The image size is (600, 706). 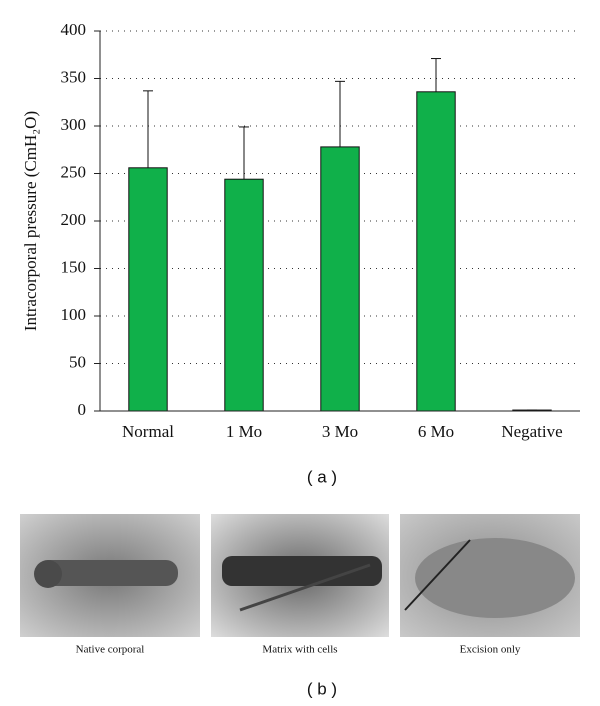 What do you see at coordinates (244, 431) in the screenshot?
I see `x-tick-label: 1 Mo` at bounding box center [244, 431].